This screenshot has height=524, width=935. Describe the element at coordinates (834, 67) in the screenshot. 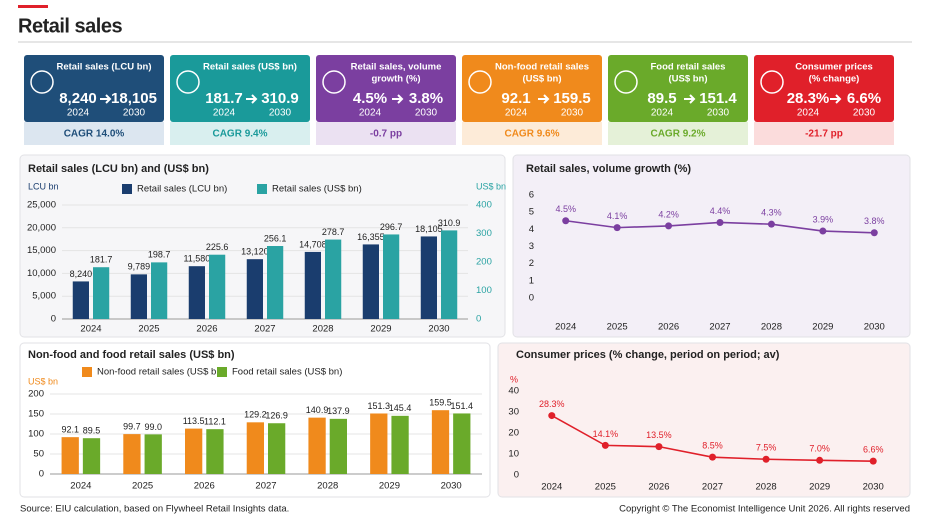

I see `card-title: Consumer prices` at that location.